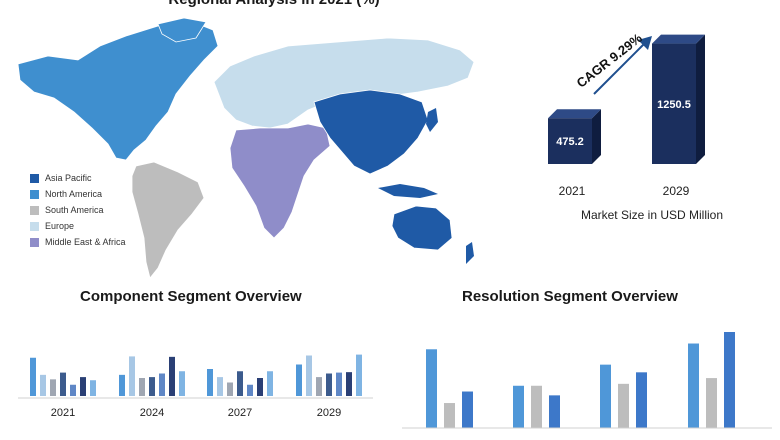  I want to click on data-label: 475.2, so click(570, 142).